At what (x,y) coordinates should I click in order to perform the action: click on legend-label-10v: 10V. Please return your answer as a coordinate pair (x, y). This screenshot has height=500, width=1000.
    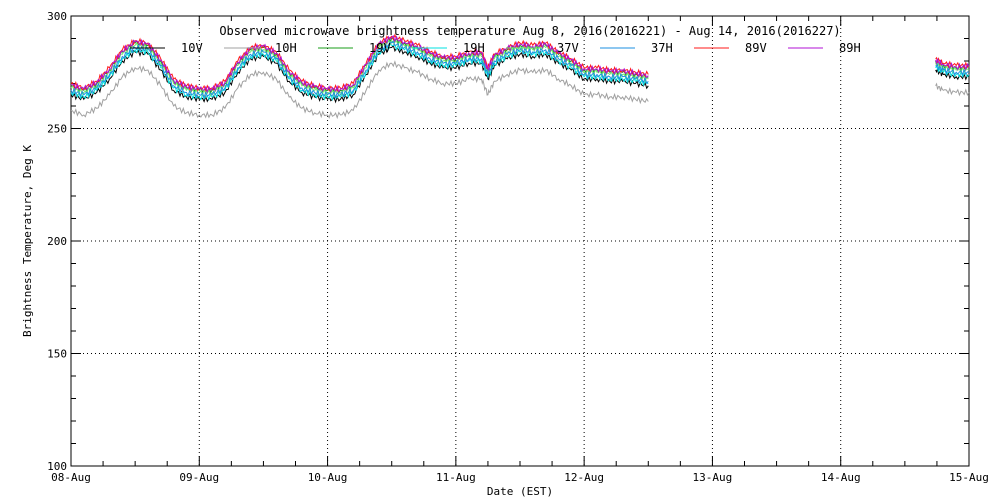
    Looking at the image, I should click on (192, 48).